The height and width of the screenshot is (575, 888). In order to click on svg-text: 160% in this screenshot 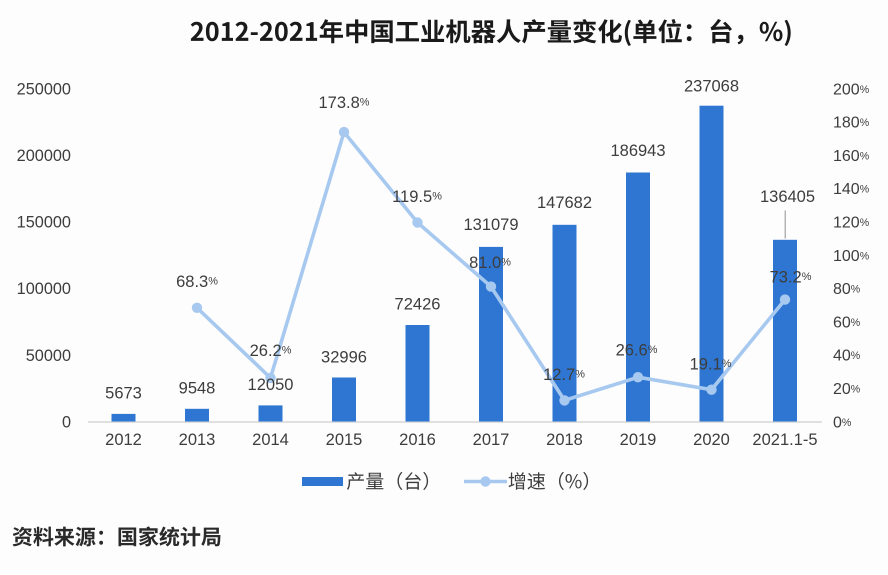, I will do `click(851, 156)`.